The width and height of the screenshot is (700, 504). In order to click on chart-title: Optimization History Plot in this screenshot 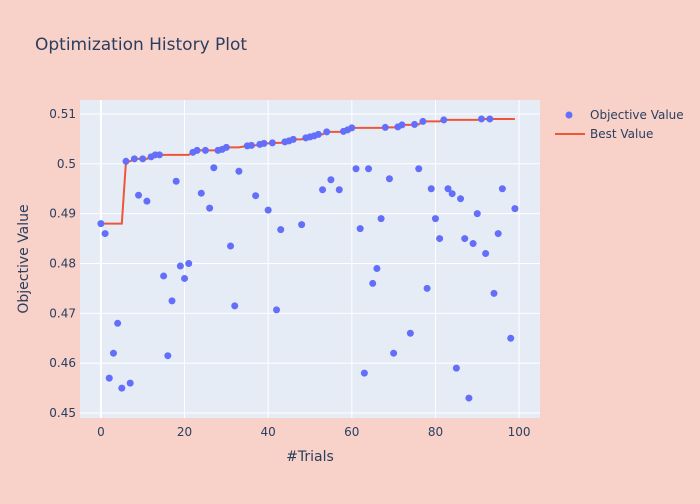, I will do `click(141, 45)`.